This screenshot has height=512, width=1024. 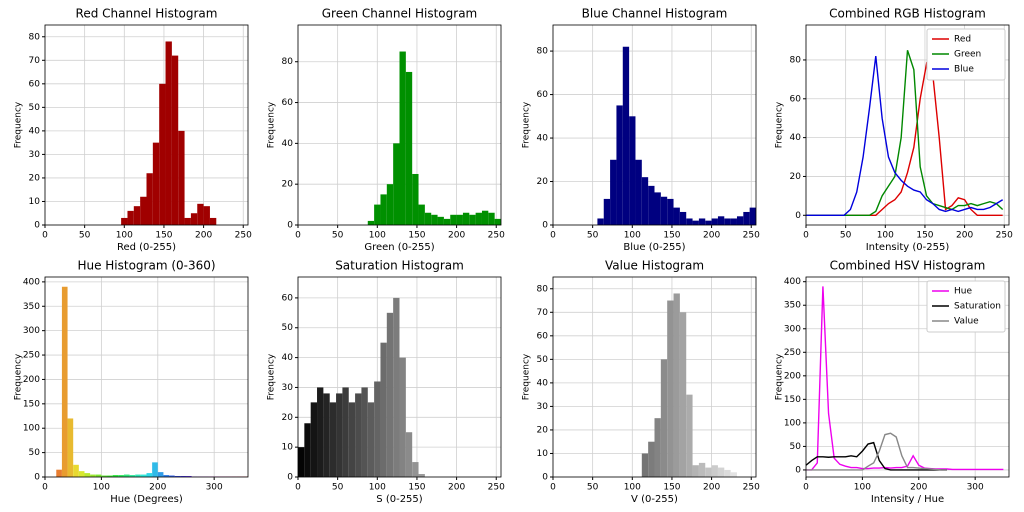 What do you see at coordinates (905, 378) in the screenshot?
I see `series-line` at bounding box center [905, 378].